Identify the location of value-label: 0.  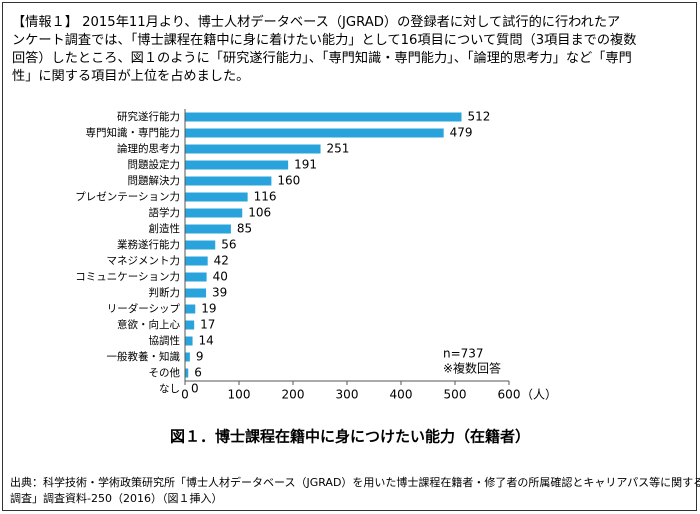
(195, 389).